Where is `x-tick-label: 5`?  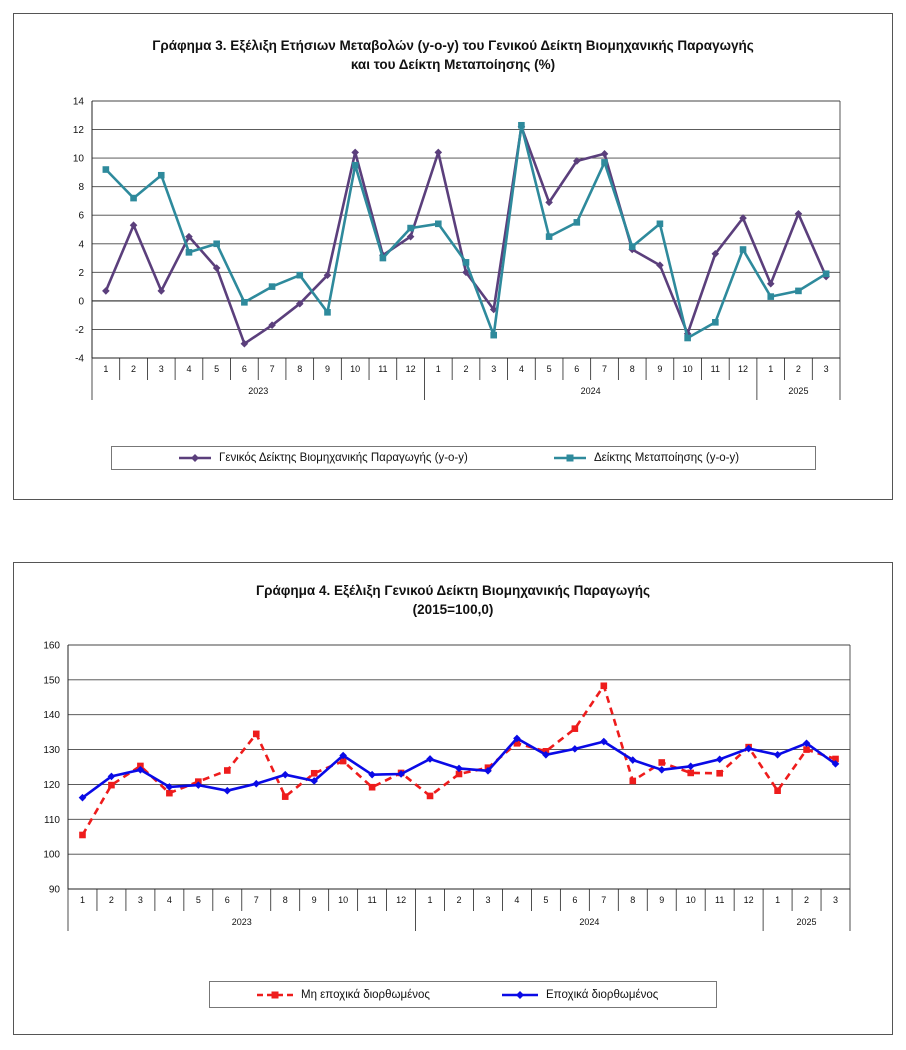
x-tick-label: 5 is located at coordinates (198, 900).